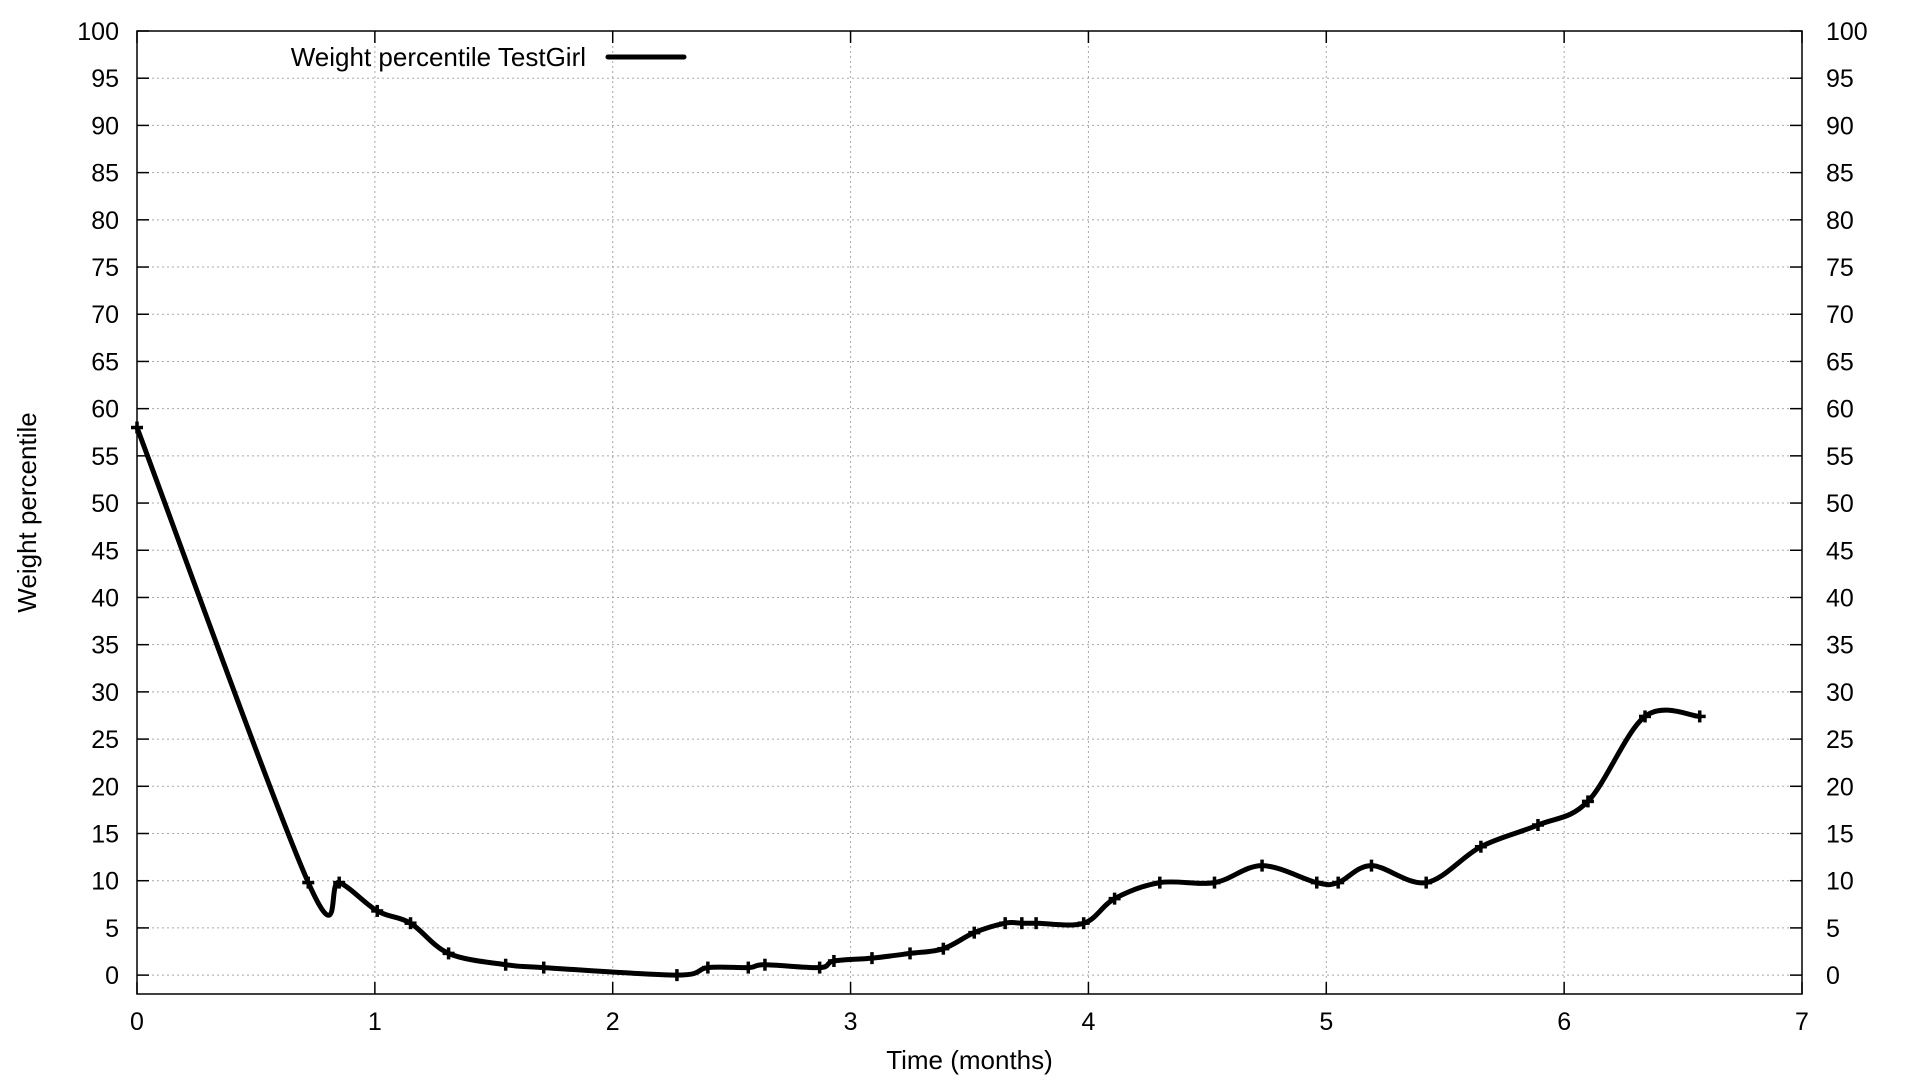  I want to click on y-tick-label-left: 50, so click(105, 504).